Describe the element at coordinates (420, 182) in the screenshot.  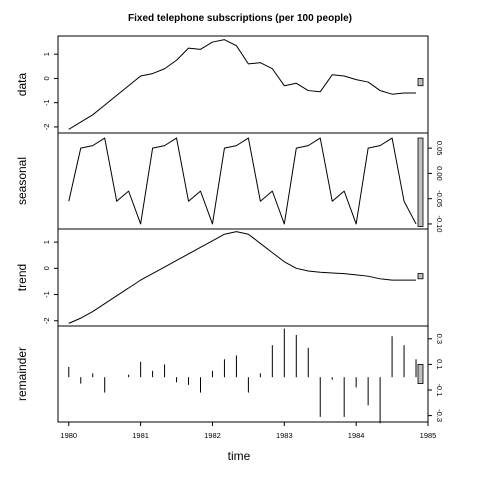
I see `seasonal-range-bar` at that location.